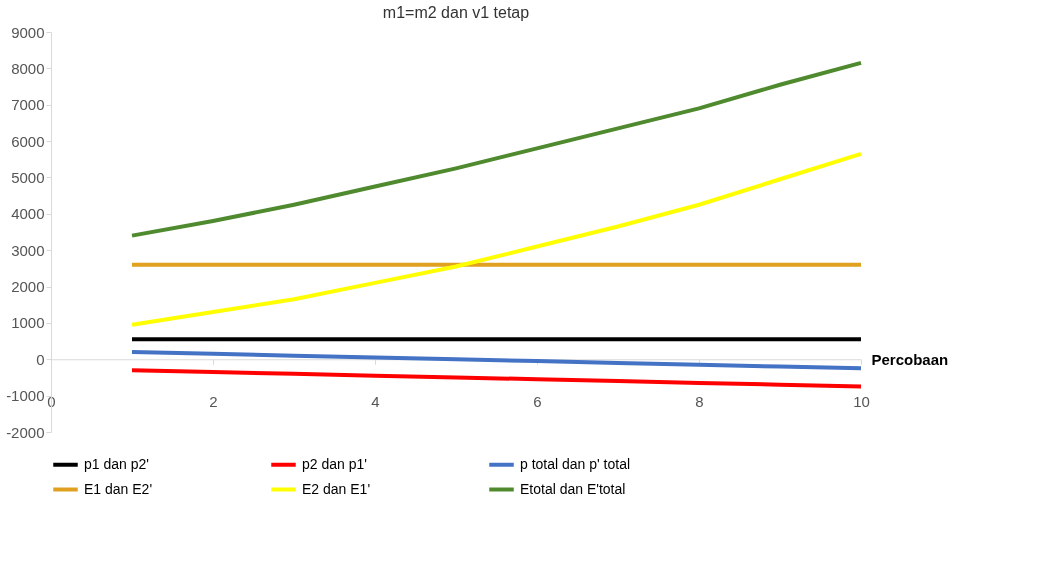 The height and width of the screenshot is (568, 1051). Describe the element at coordinates (699, 401) in the screenshot. I see `x-tick-label: 8` at that location.